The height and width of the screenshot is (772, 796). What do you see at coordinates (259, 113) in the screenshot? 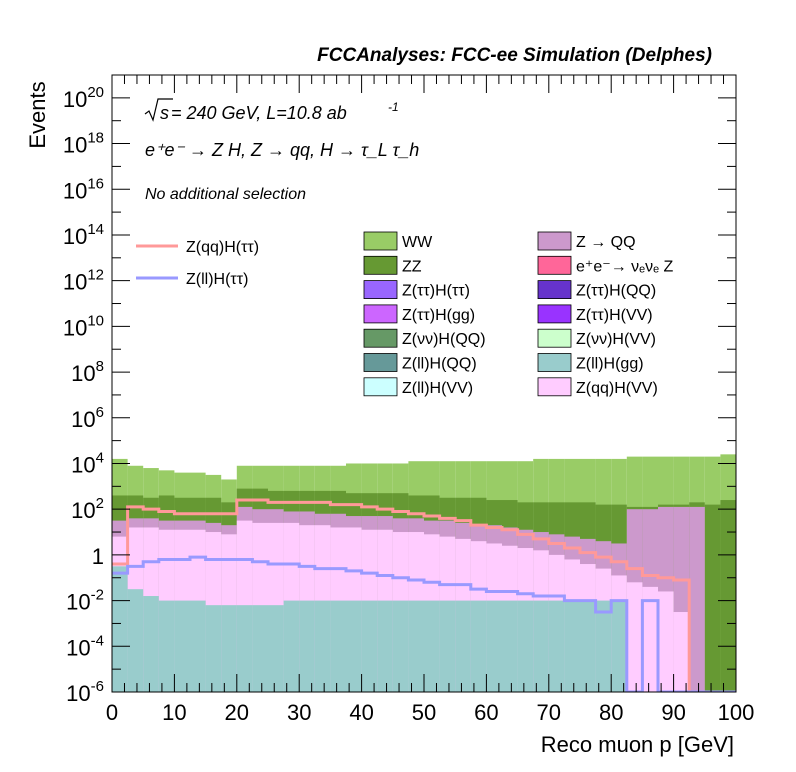
I see `energy-text: = 240 GeV, L=10.8 ab` at bounding box center [259, 113].